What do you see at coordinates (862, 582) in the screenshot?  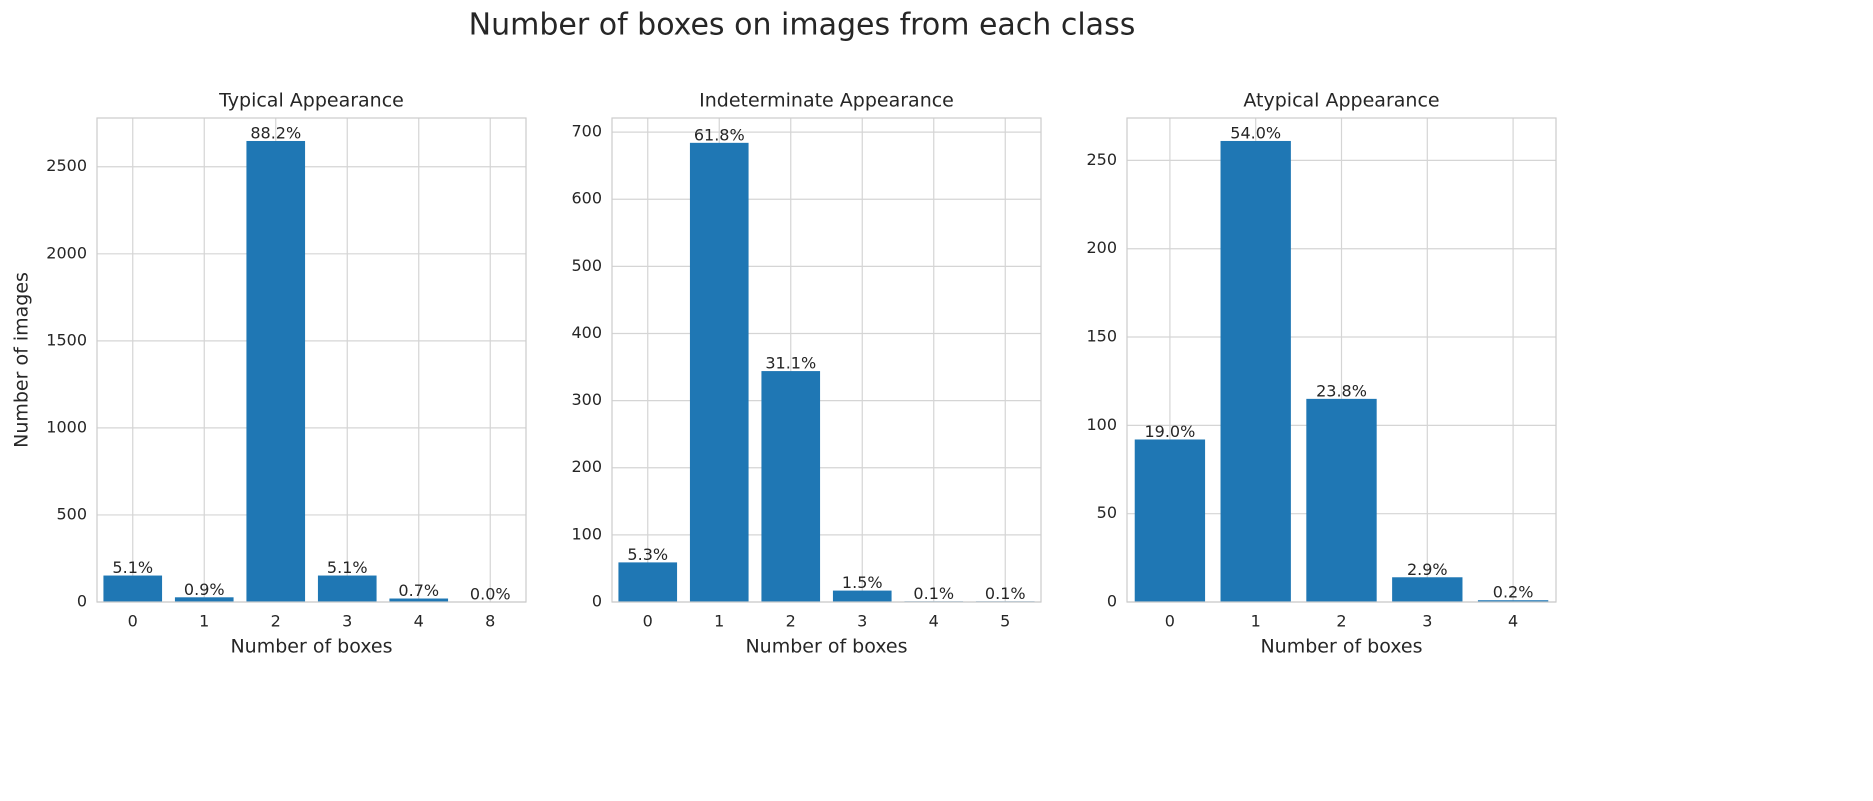 I see `bar-annotation: 1.5%` at bounding box center [862, 582].